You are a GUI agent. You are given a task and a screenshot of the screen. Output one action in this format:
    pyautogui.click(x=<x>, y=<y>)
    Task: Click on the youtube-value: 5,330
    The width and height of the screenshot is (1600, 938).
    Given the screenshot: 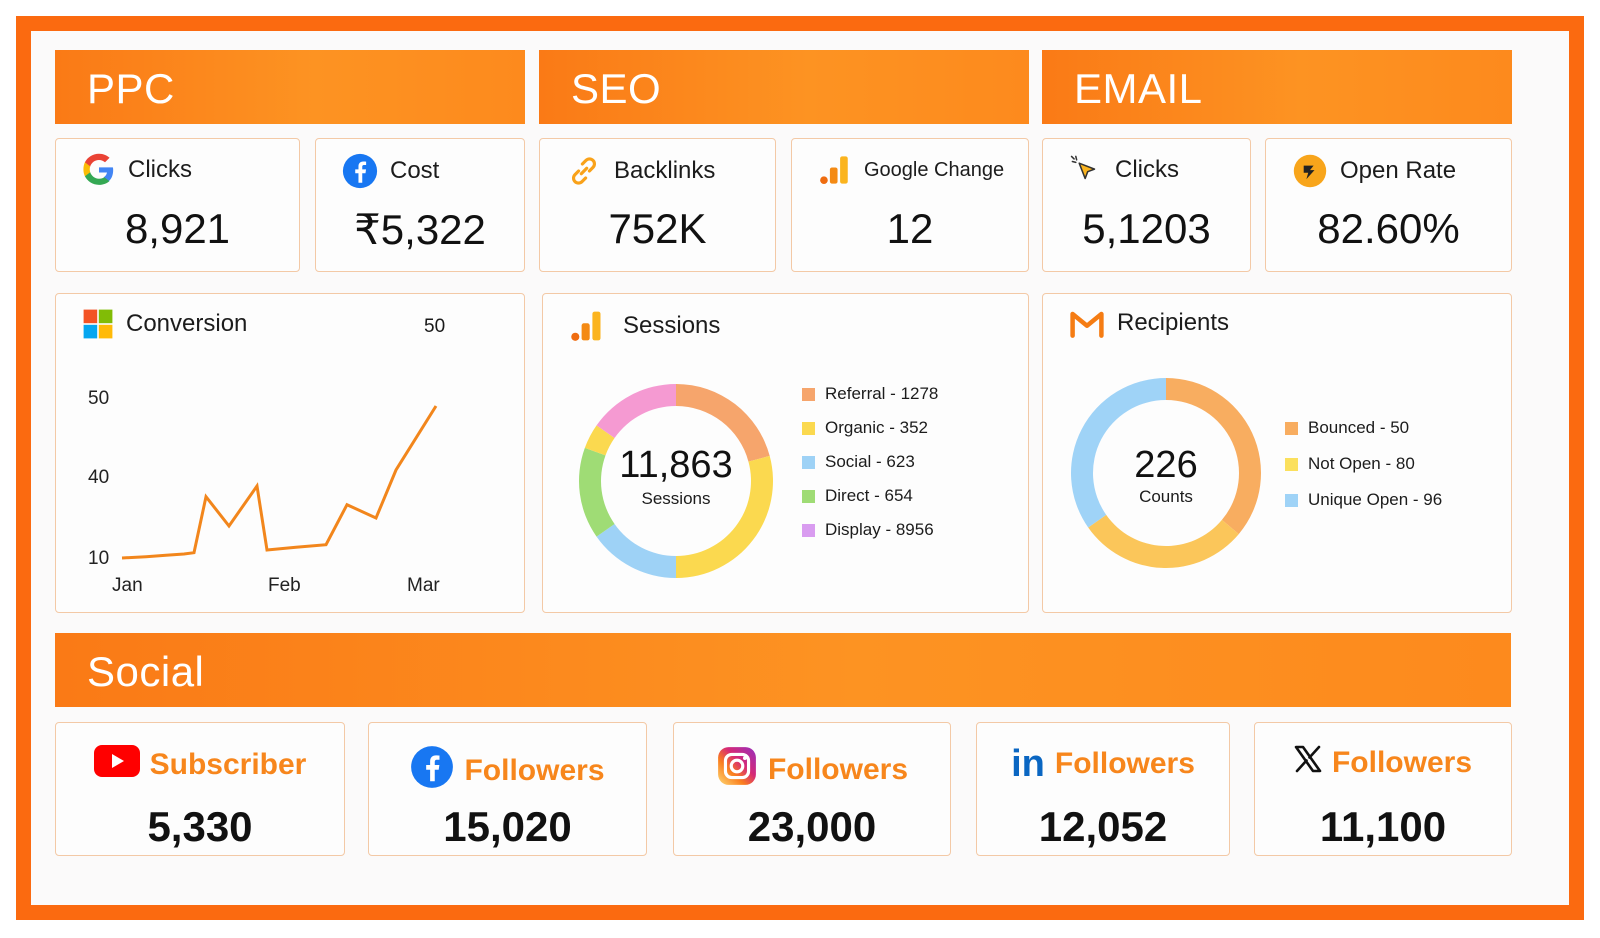 What is the action you would take?
    pyautogui.click(x=200, y=826)
    